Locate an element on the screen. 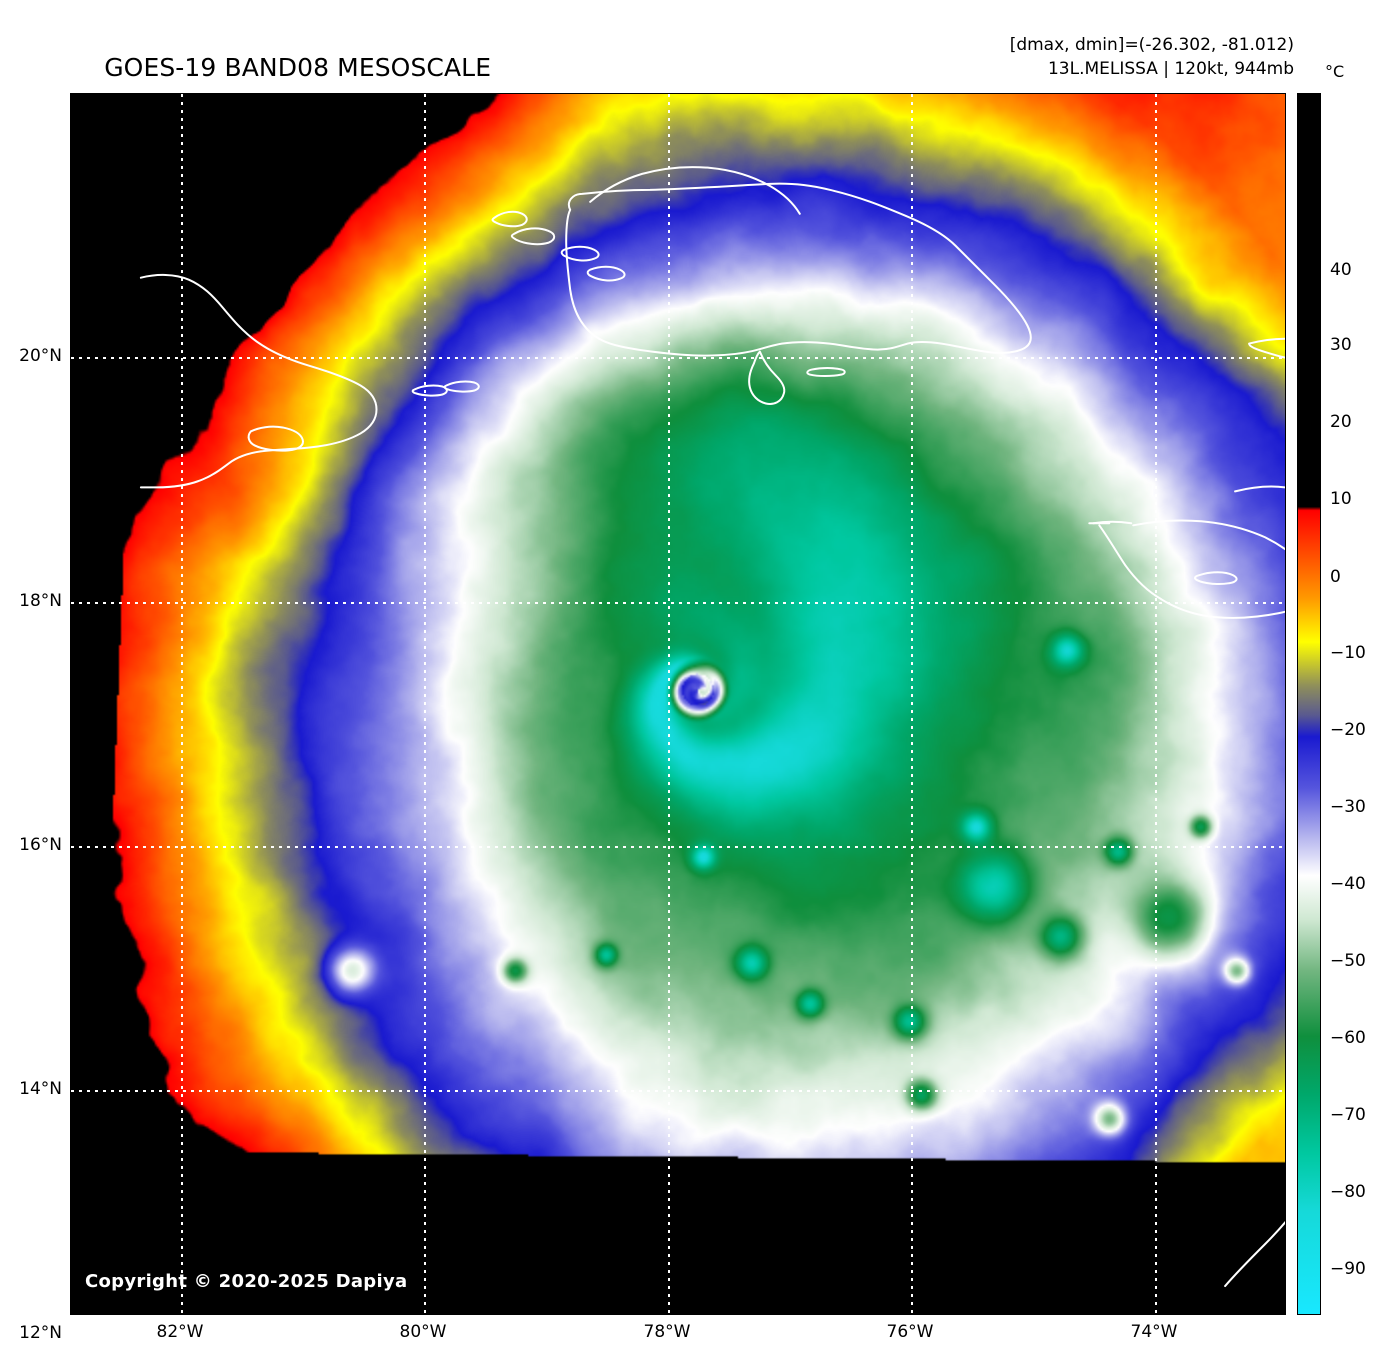 The image size is (1390, 1359). colorbar-tick-label: 10 is located at coordinates (1341, 499).